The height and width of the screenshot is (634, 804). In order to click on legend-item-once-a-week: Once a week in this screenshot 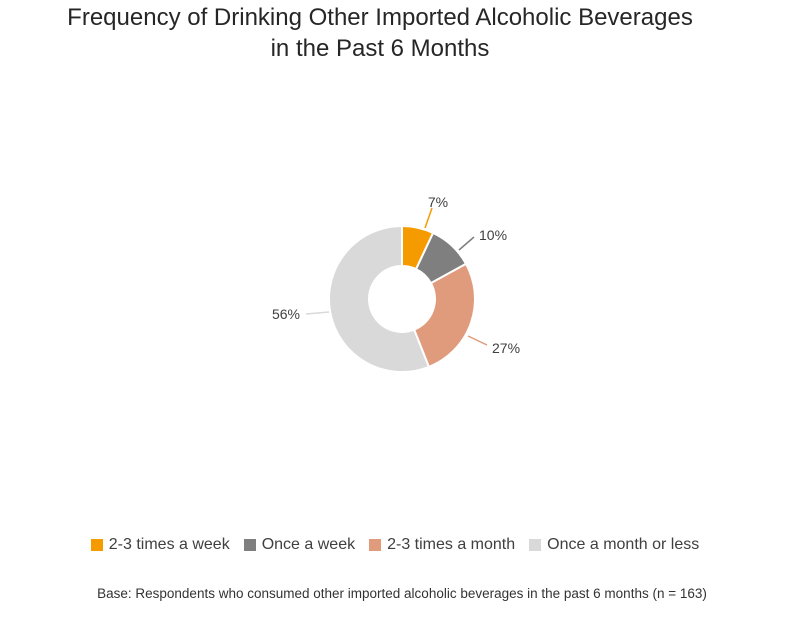, I will do `click(299, 545)`.